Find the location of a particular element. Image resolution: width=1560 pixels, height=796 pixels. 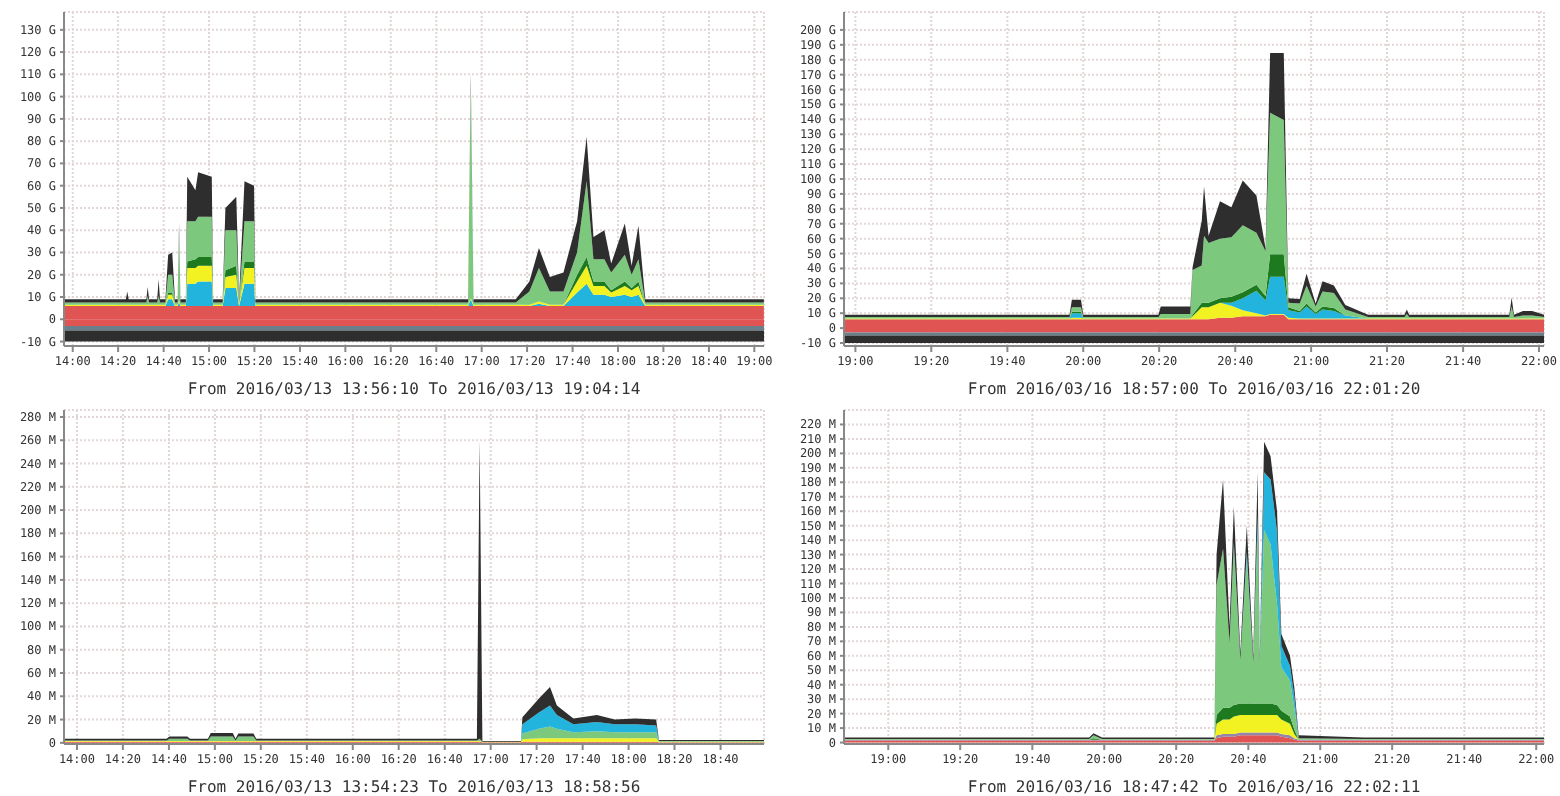

x-axis-title: From 2016/03/16 18:57:00 To 2016/03/16 22:01:20 is located at coordinates (1194, 389).